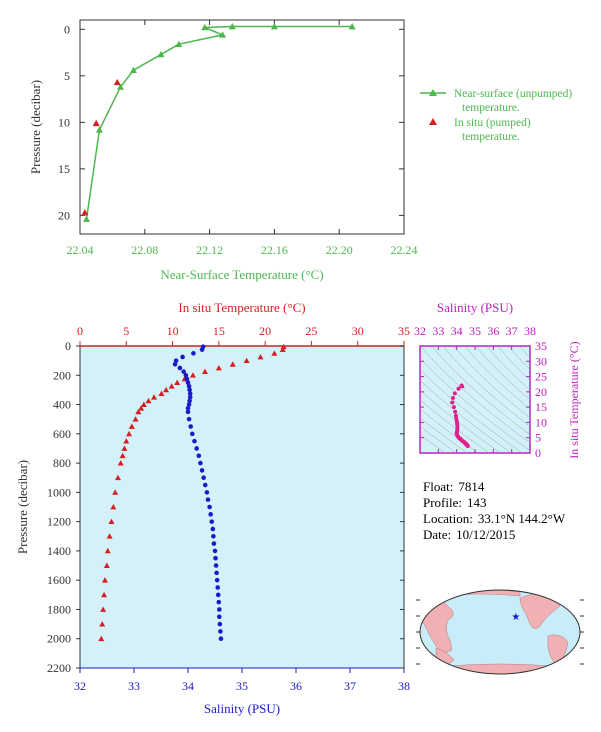 This screenshot has width=601, height=732. I want to click on pressure-tick-label: 200, so click(62, 375).